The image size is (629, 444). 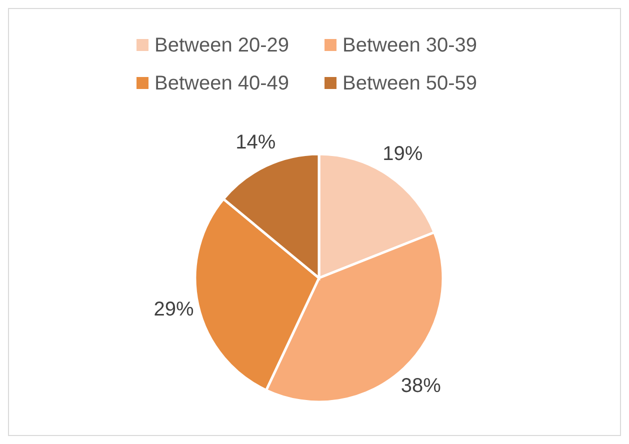 What do you see at coordinates (222, 83) in the screenshot?
I see `legend-label: Between 40-49` at bounding box center [222, 83].